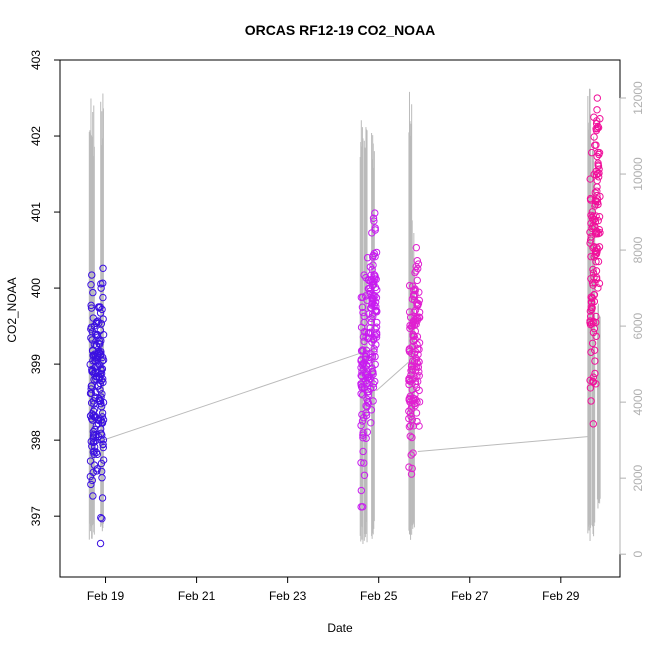  I want to click on y-tick-label: 400, so click(36, 288).